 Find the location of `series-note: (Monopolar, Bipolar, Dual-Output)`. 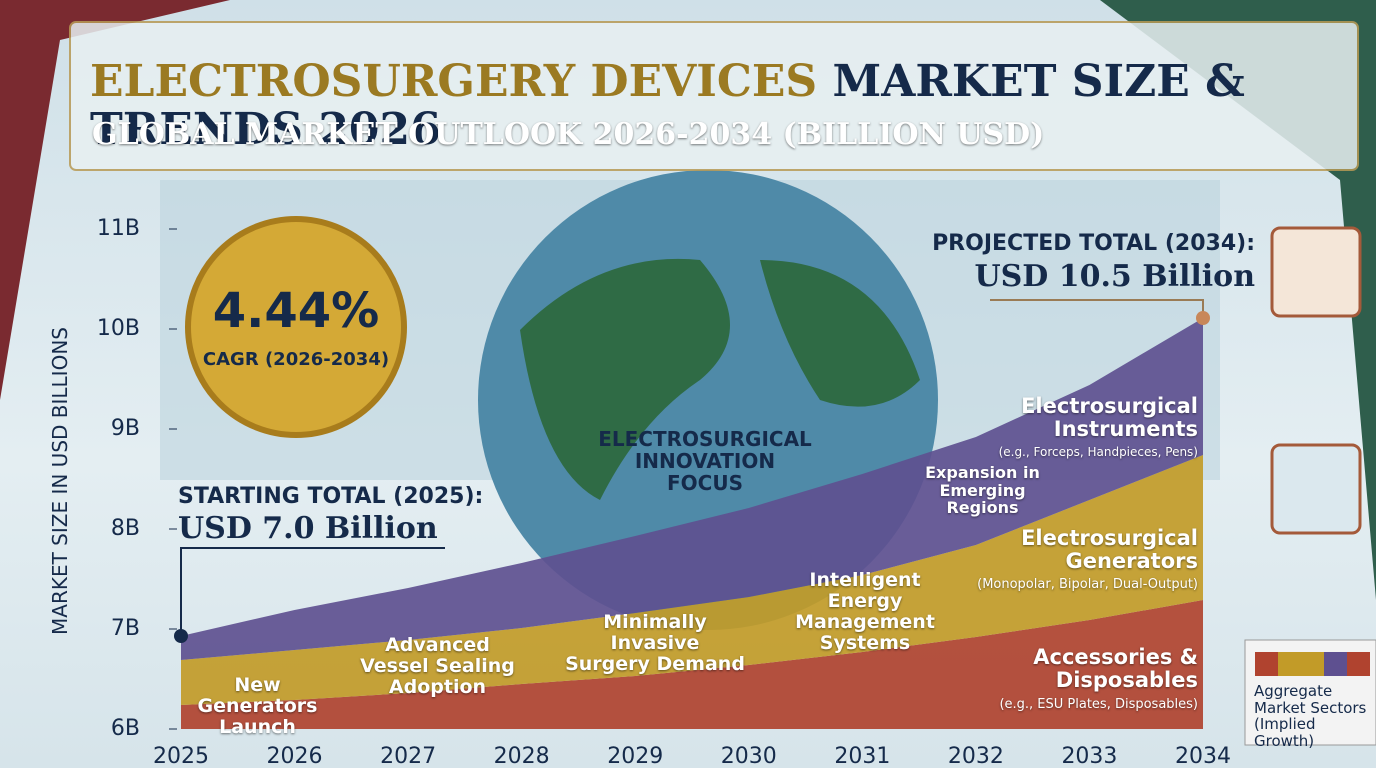

series-note: (Monopolar, Bipolar, Dual-Output) is located at coordinates (1087, 584).